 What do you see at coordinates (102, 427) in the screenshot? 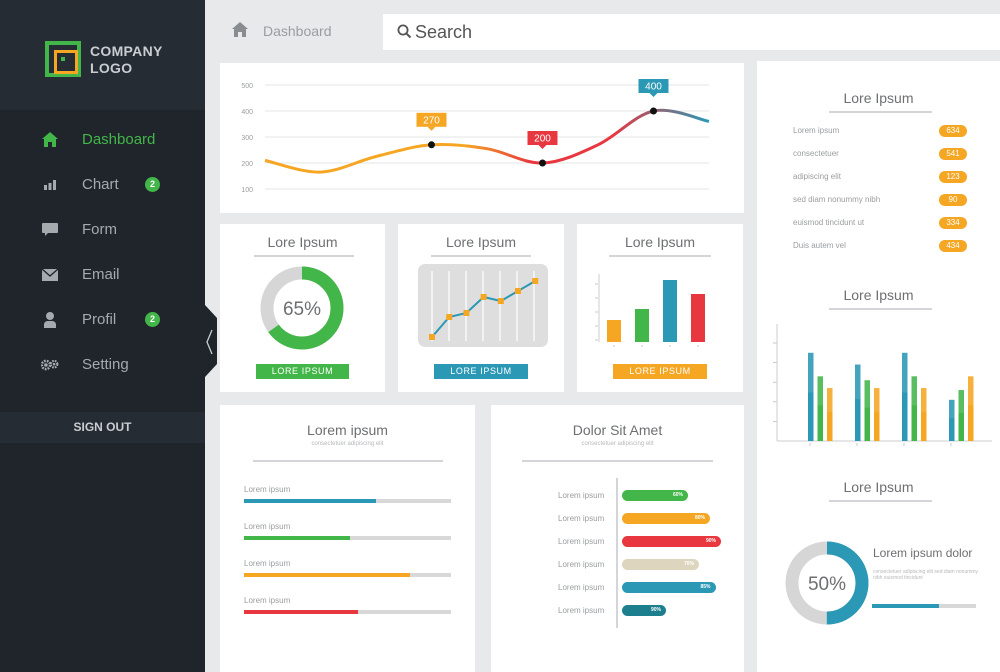
I see `sign-out-button: SIGN OUT` at bounding box center [102, 427].